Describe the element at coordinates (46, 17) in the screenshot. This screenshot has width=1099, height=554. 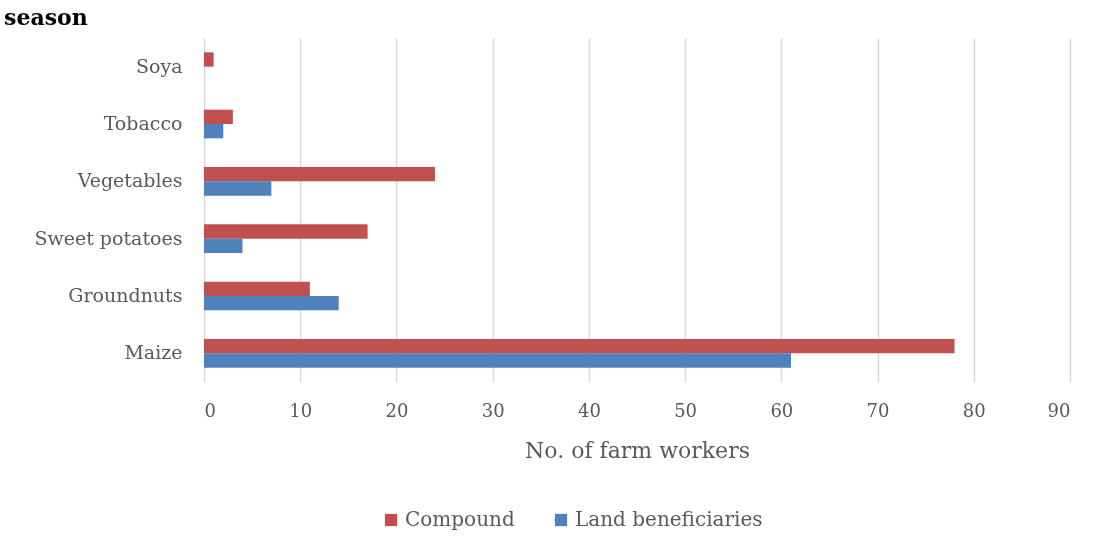
I see `chart-title: season` at that location.